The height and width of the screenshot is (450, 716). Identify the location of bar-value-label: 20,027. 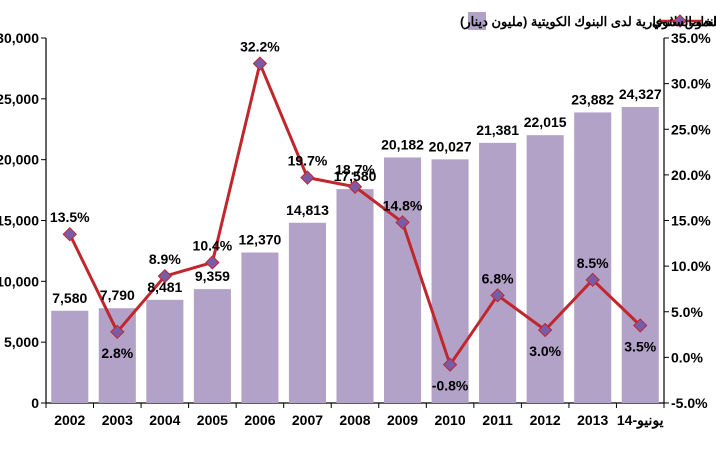
(450, 146).